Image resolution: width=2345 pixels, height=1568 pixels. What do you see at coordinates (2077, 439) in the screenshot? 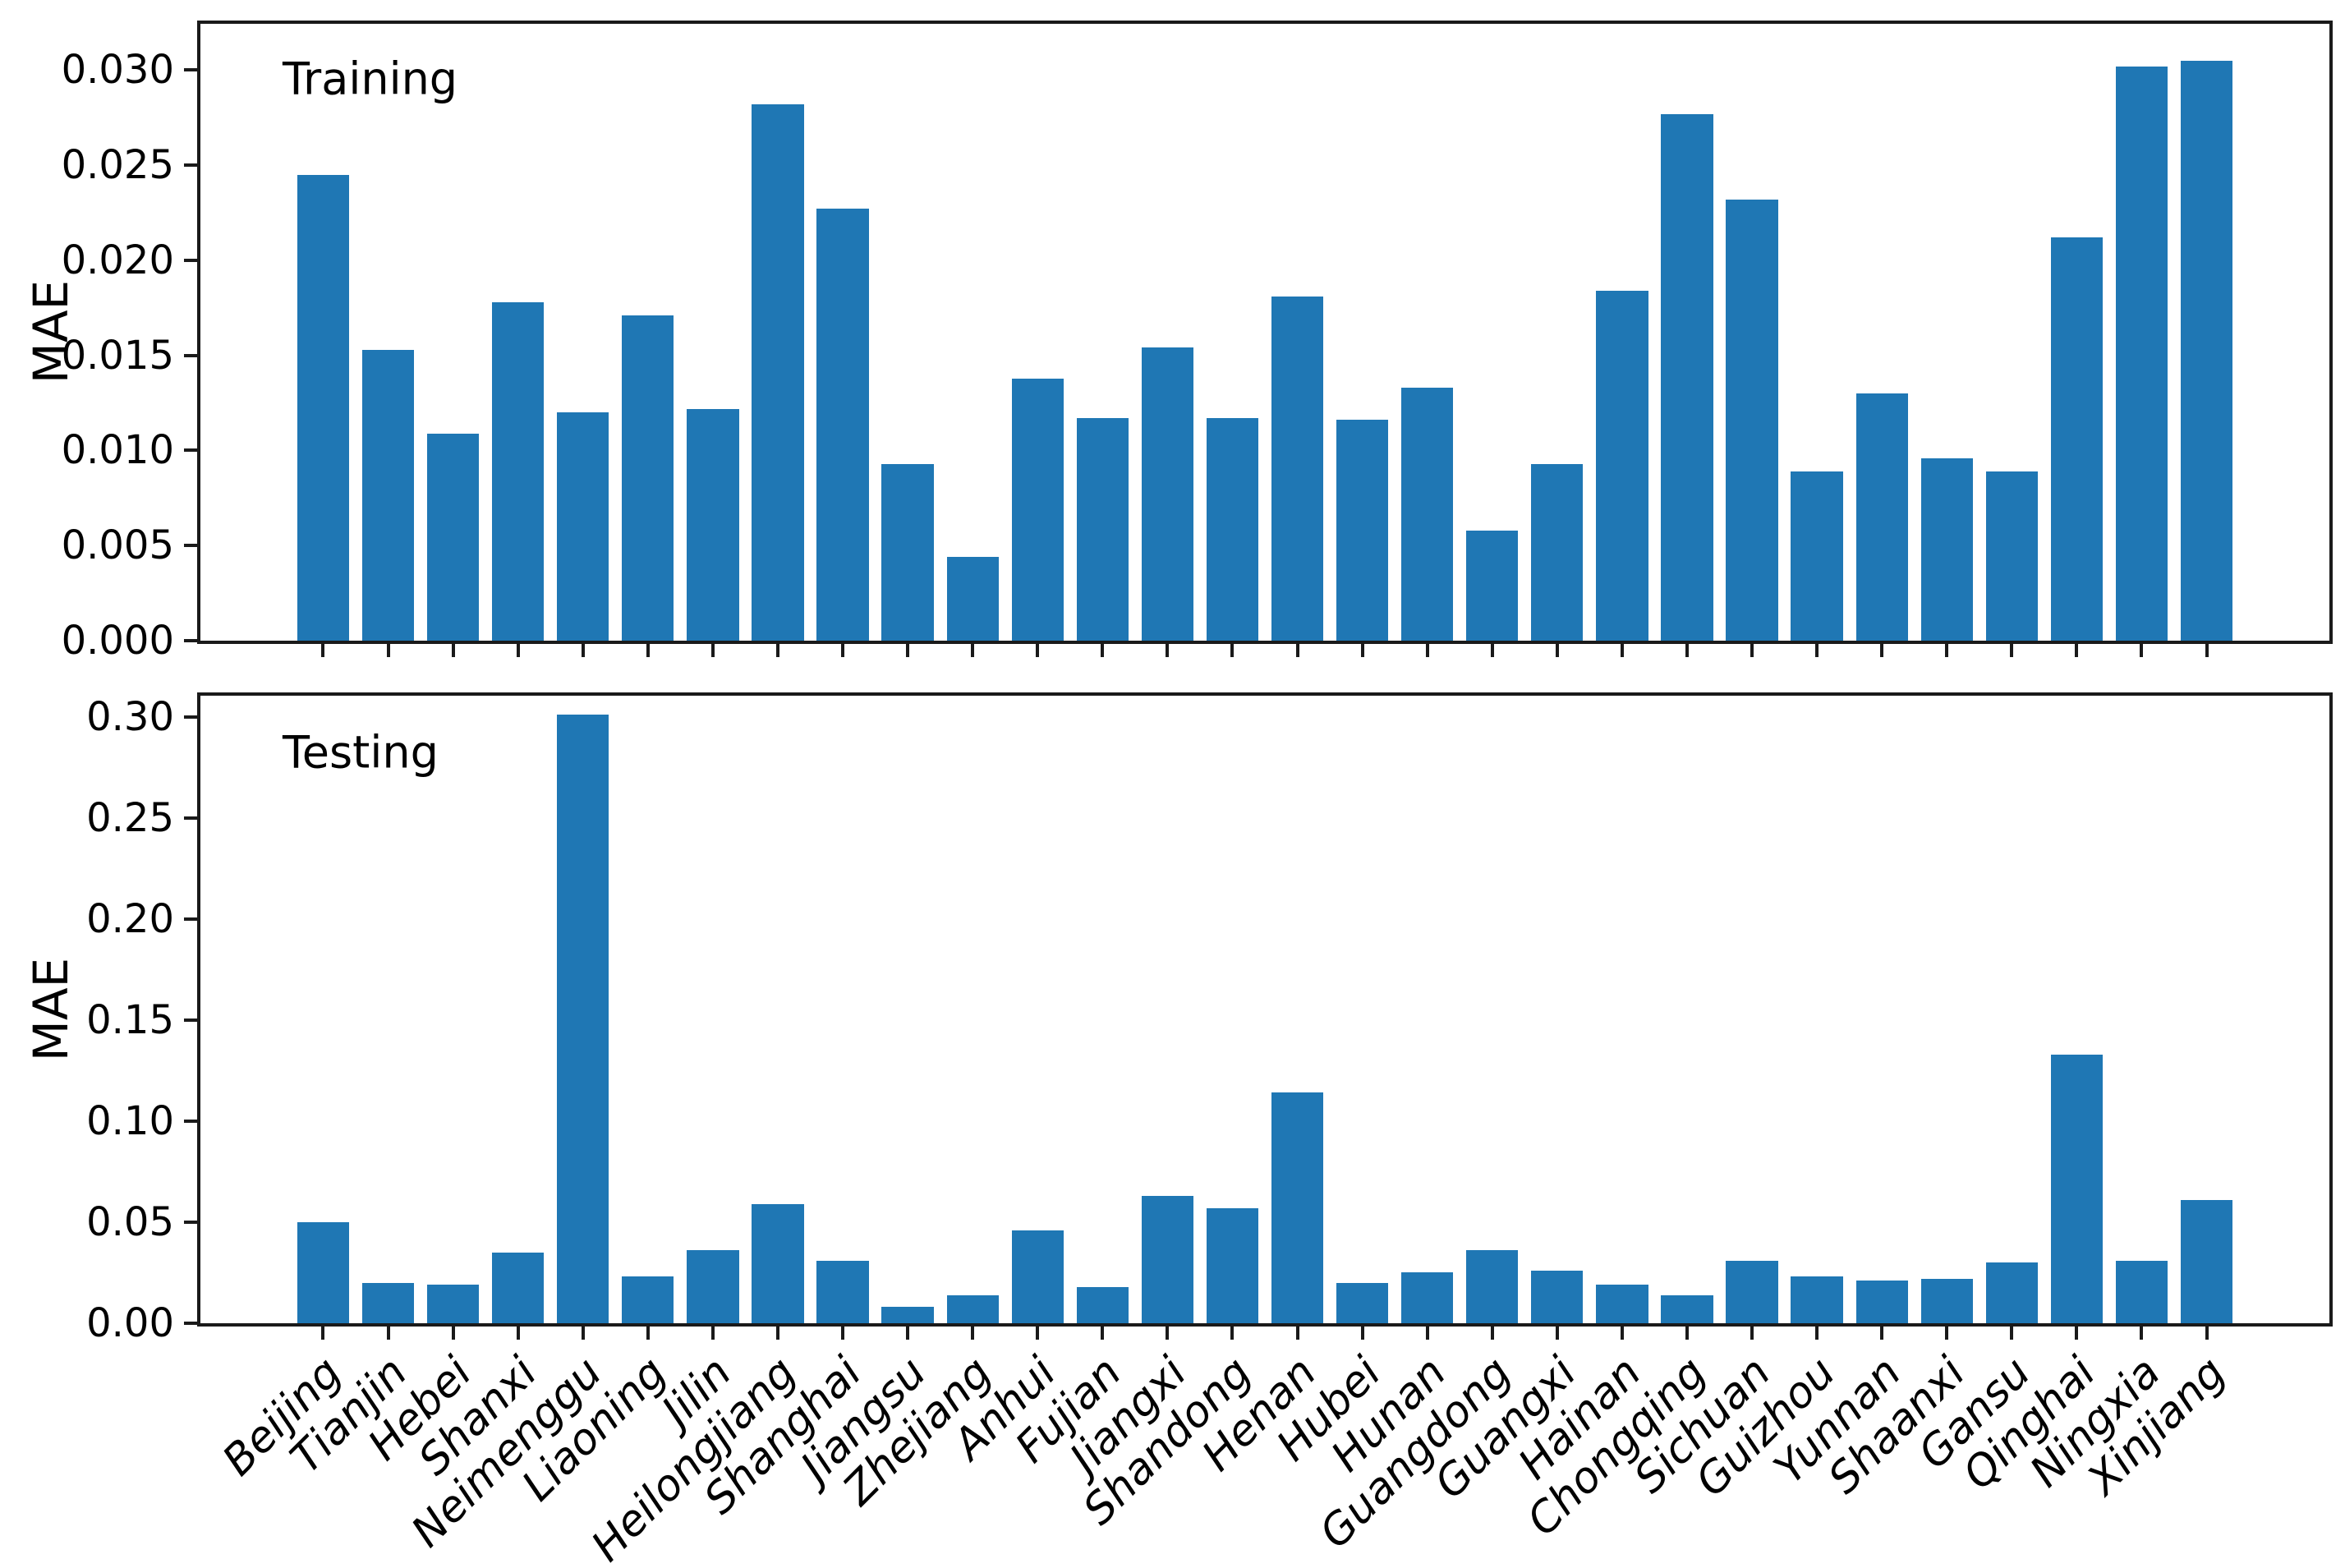
I see `qinghai-bar` at bounding box center [2077, 439].